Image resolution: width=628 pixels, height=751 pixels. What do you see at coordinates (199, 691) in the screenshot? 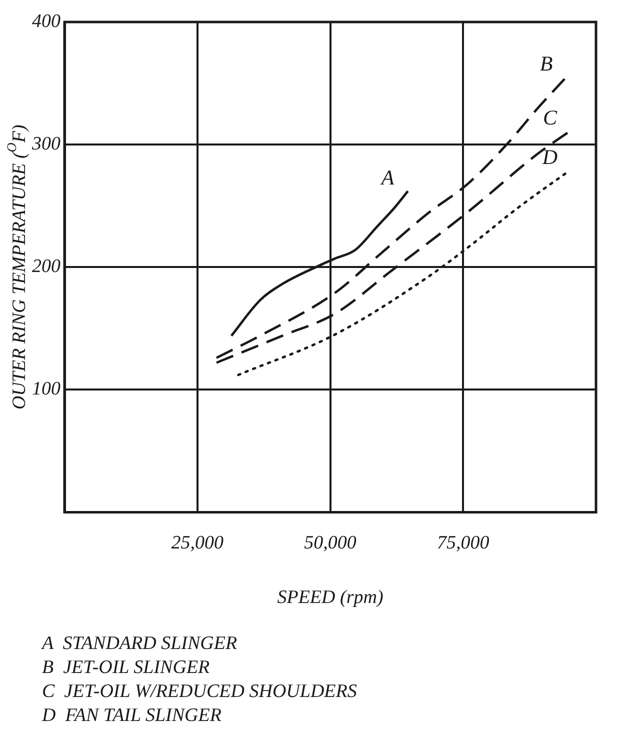
I see `text: C JET-OIL W/REDUCED SHOULDERS` at bounding box center [199, 691].